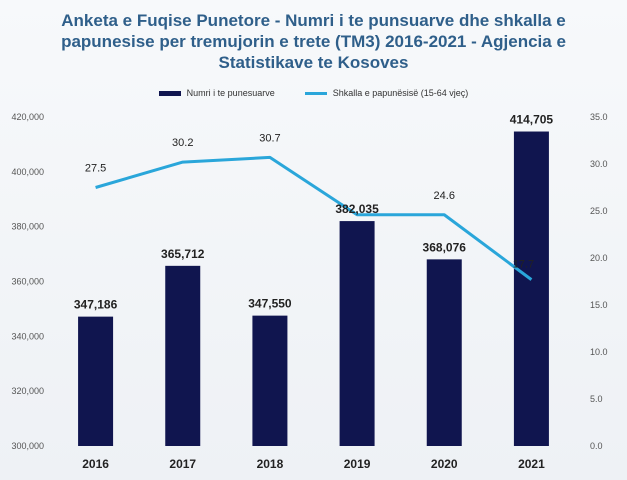  What do you see at coordinates (444, 464) in the screenshot?
I see `x-category-label: 2020` at bounding box center [444, 464].